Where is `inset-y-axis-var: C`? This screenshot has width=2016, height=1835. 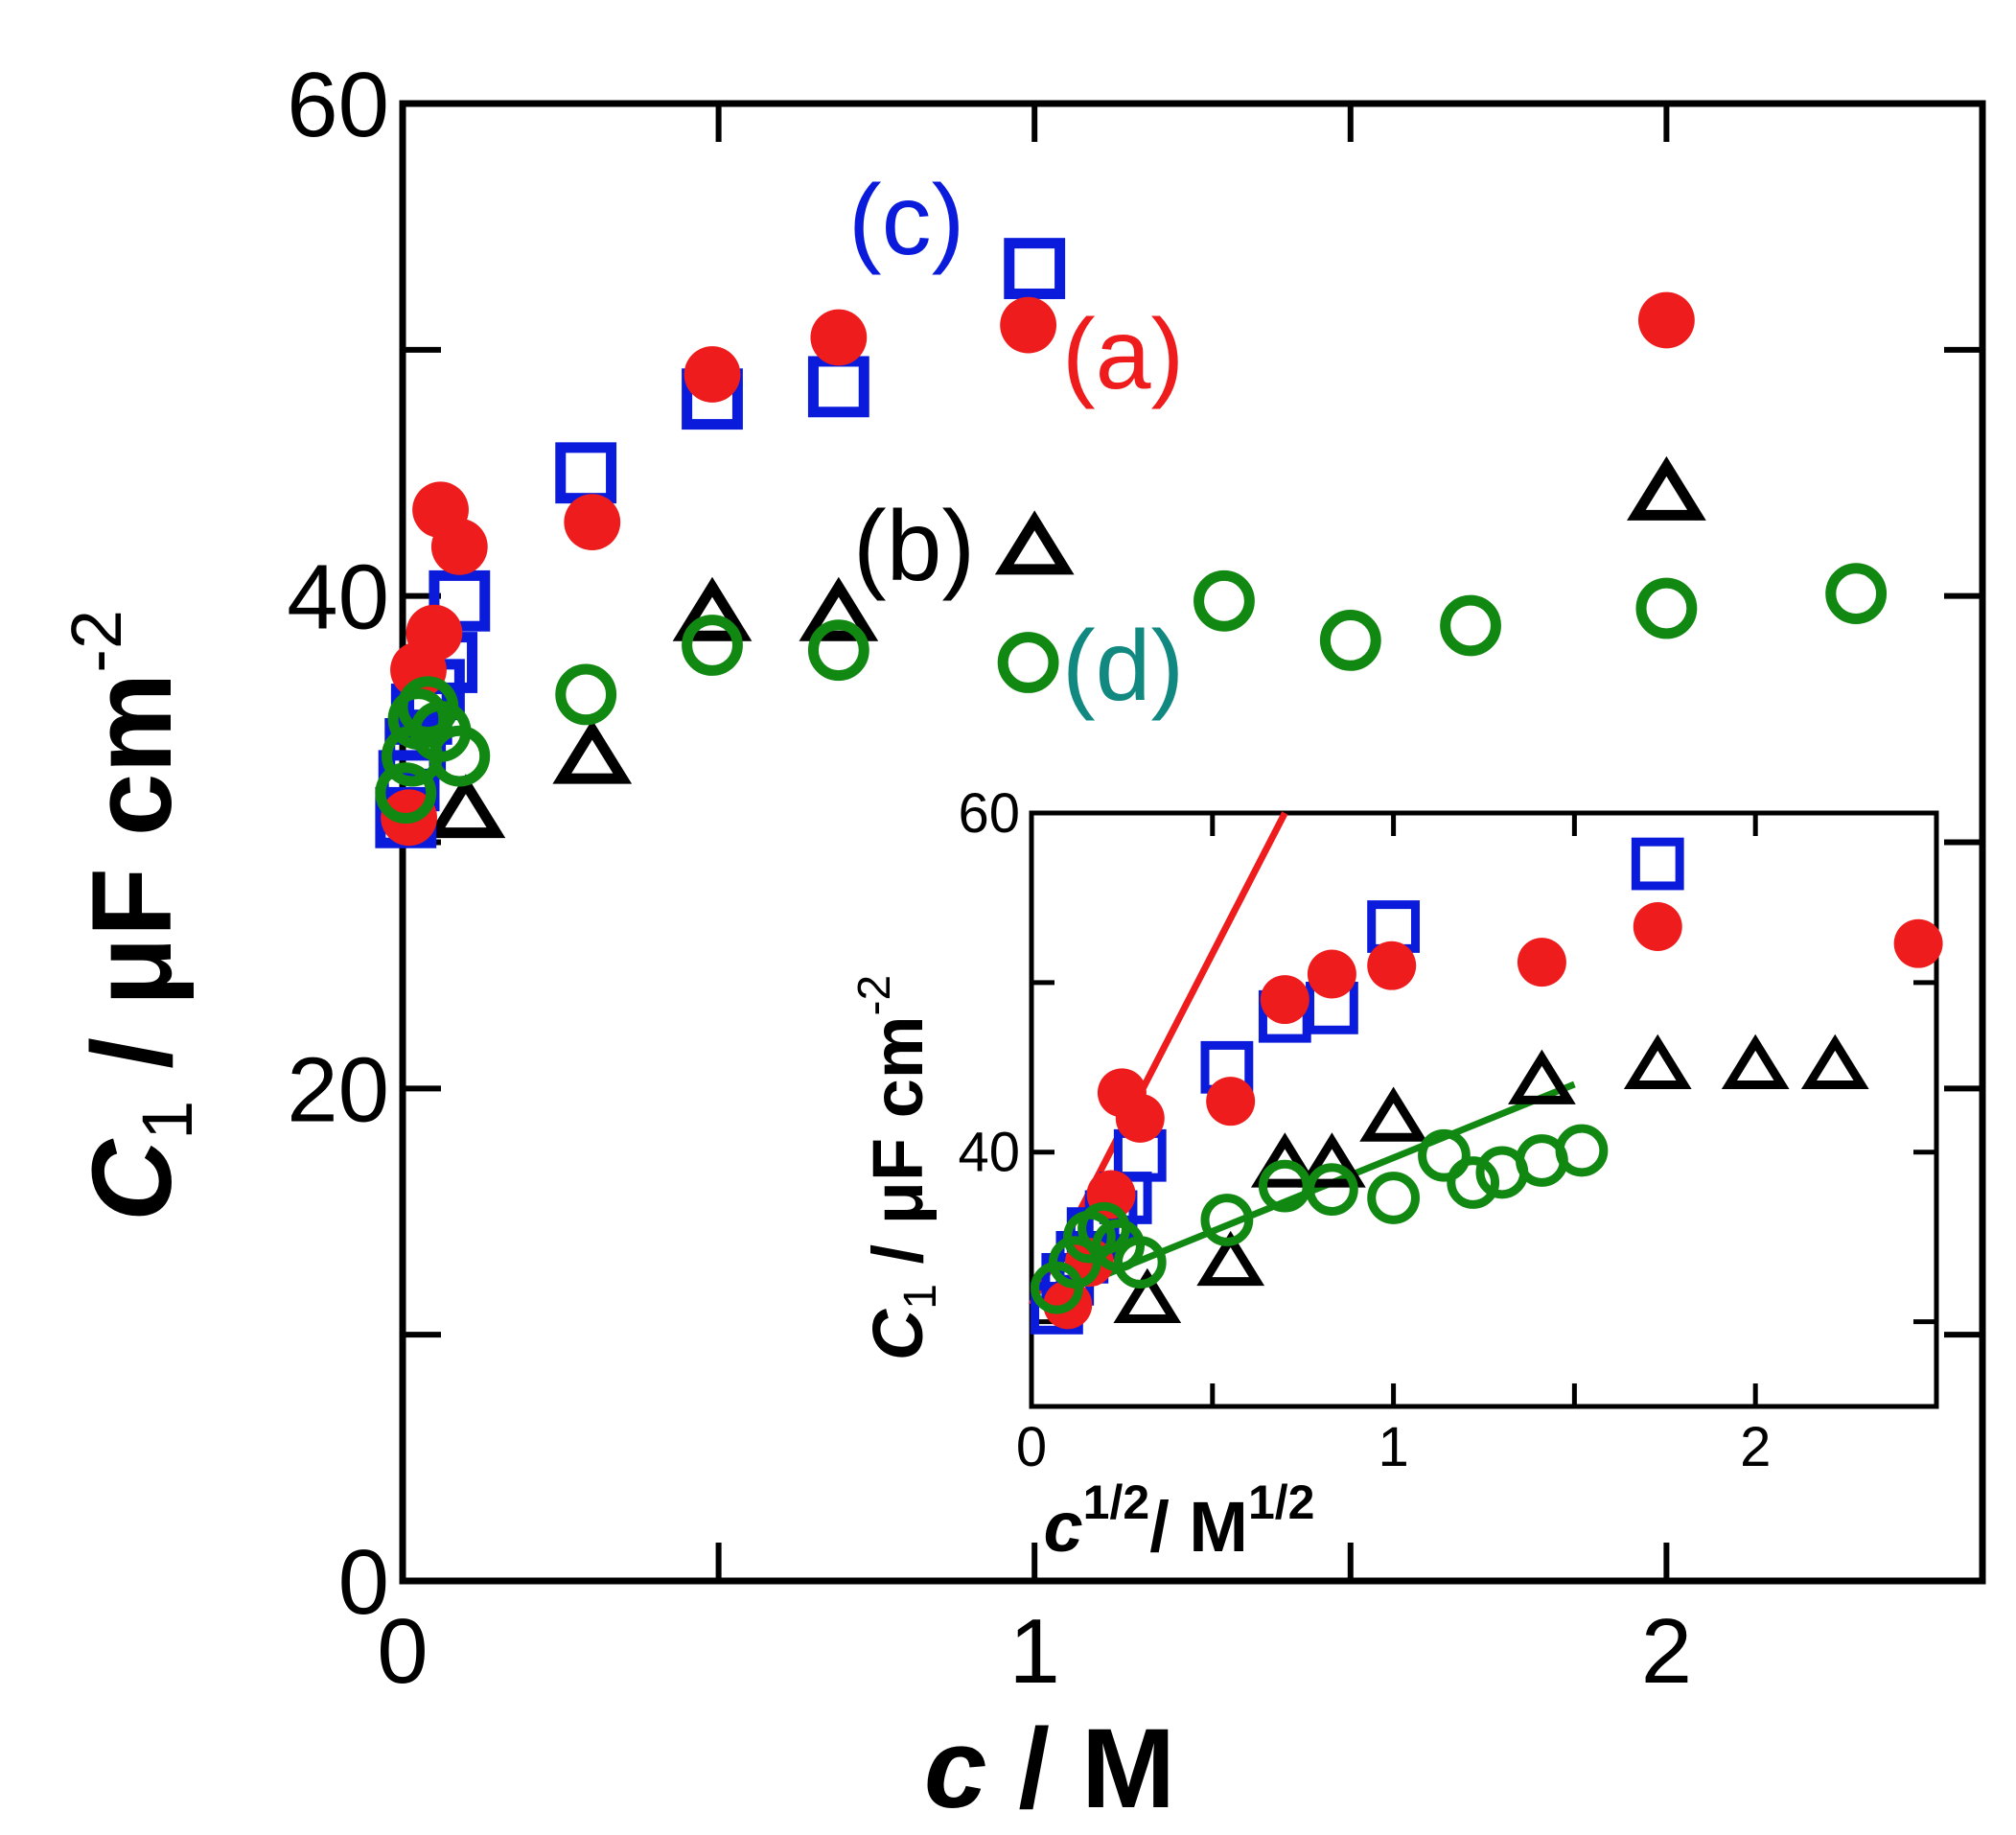
inset-y-axis-var: C is located at coordinates (898, 1334).